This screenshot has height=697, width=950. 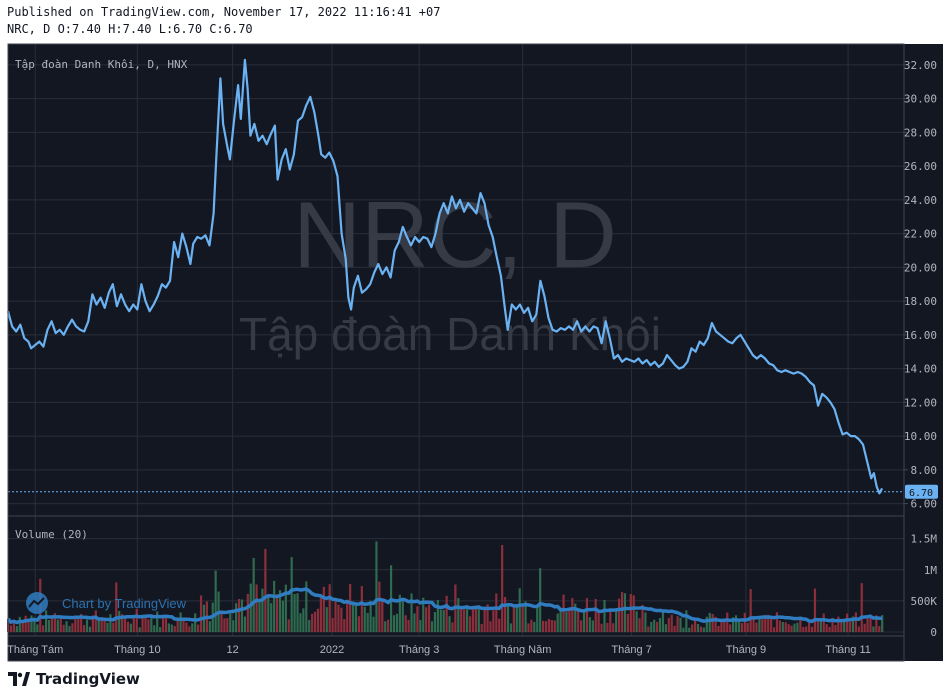 What do you see at coordinates (924, 586) in the screenshot?
I see `volume-axis: 0 500K 1M 1.5M` at bounding box center [924, 586].